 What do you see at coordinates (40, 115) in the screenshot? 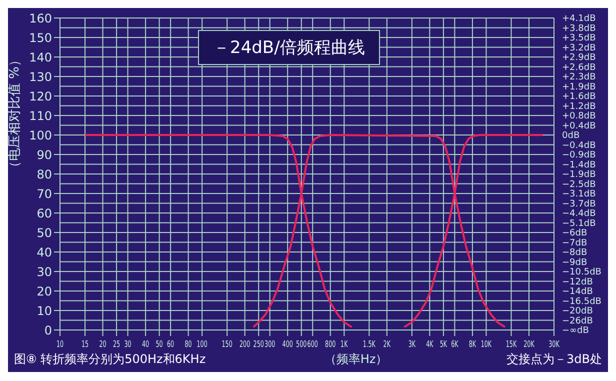
I see `y-tick-label: 110` at bounding box center [40, 115].